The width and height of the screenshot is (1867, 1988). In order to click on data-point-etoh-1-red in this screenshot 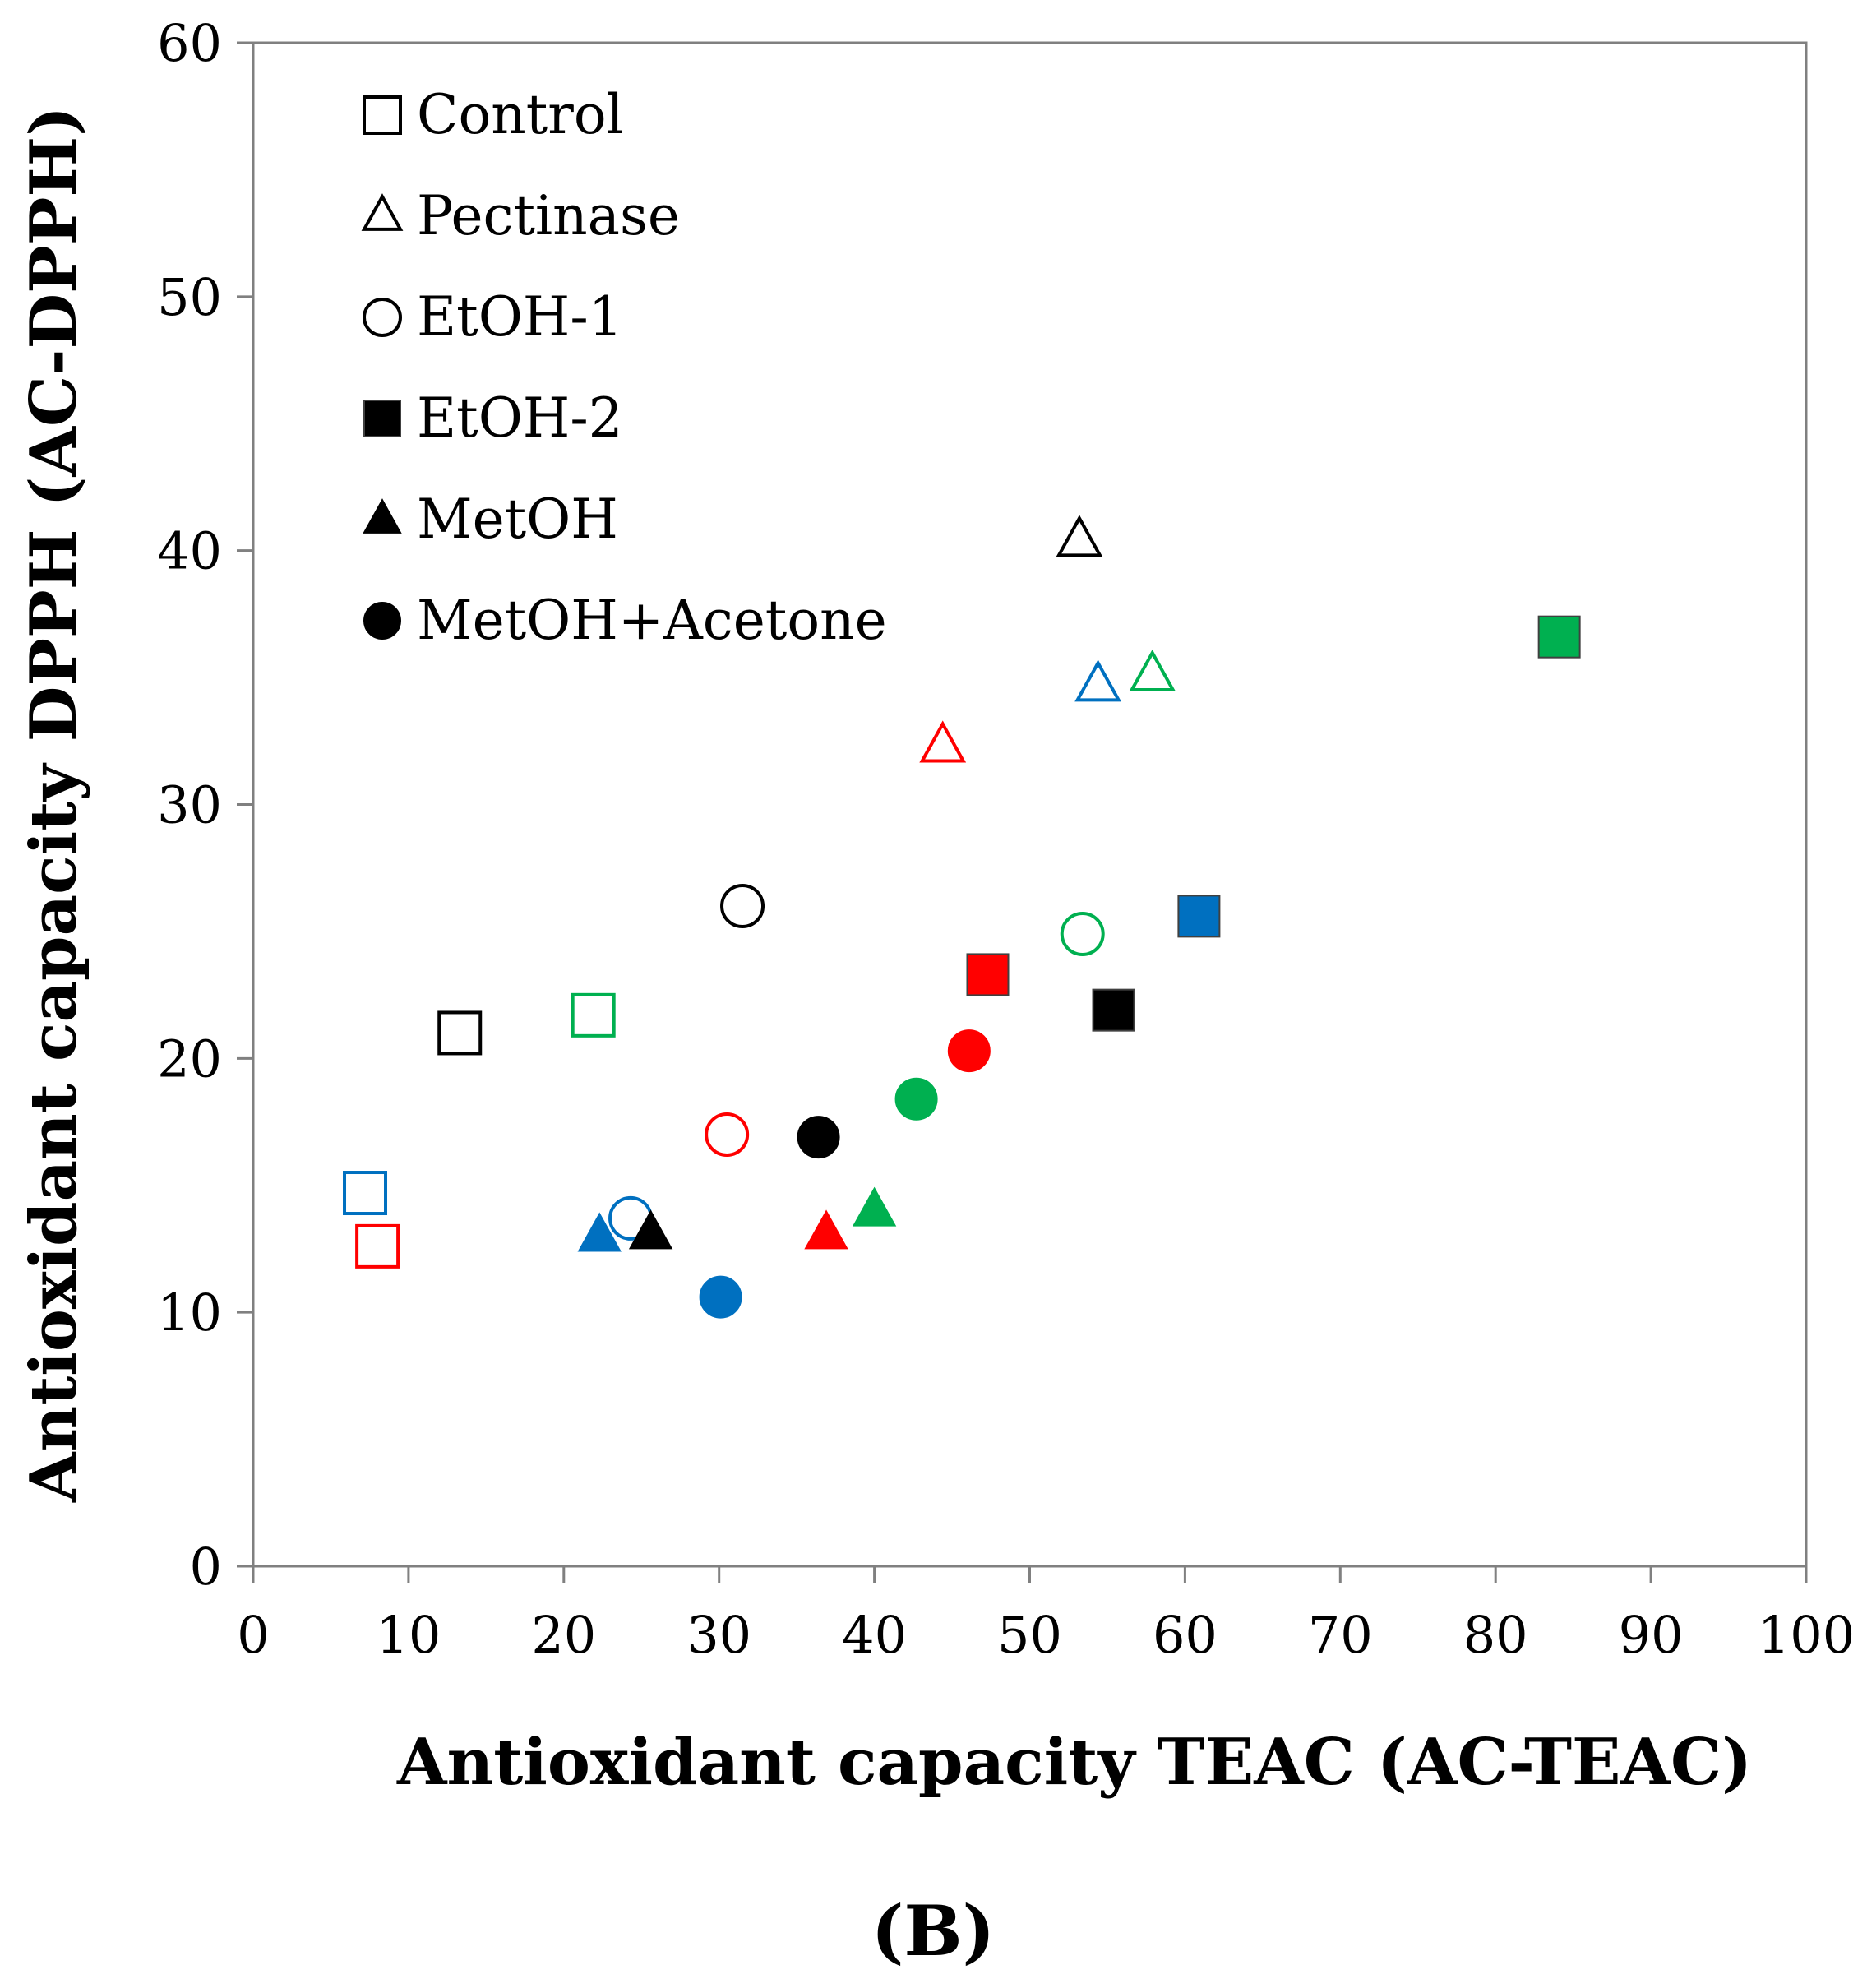, I will do `click(728, 1134)`.